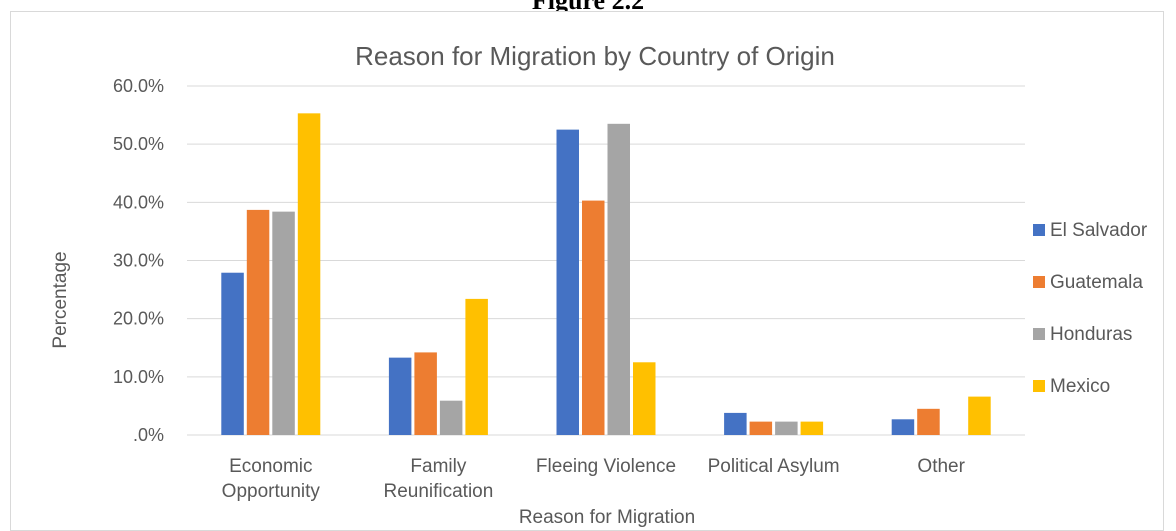  What do you see at coordinates (138, 144) in the screenshot?
I see `y-tick-label: 50.0%` at bounding box center [138, 144].